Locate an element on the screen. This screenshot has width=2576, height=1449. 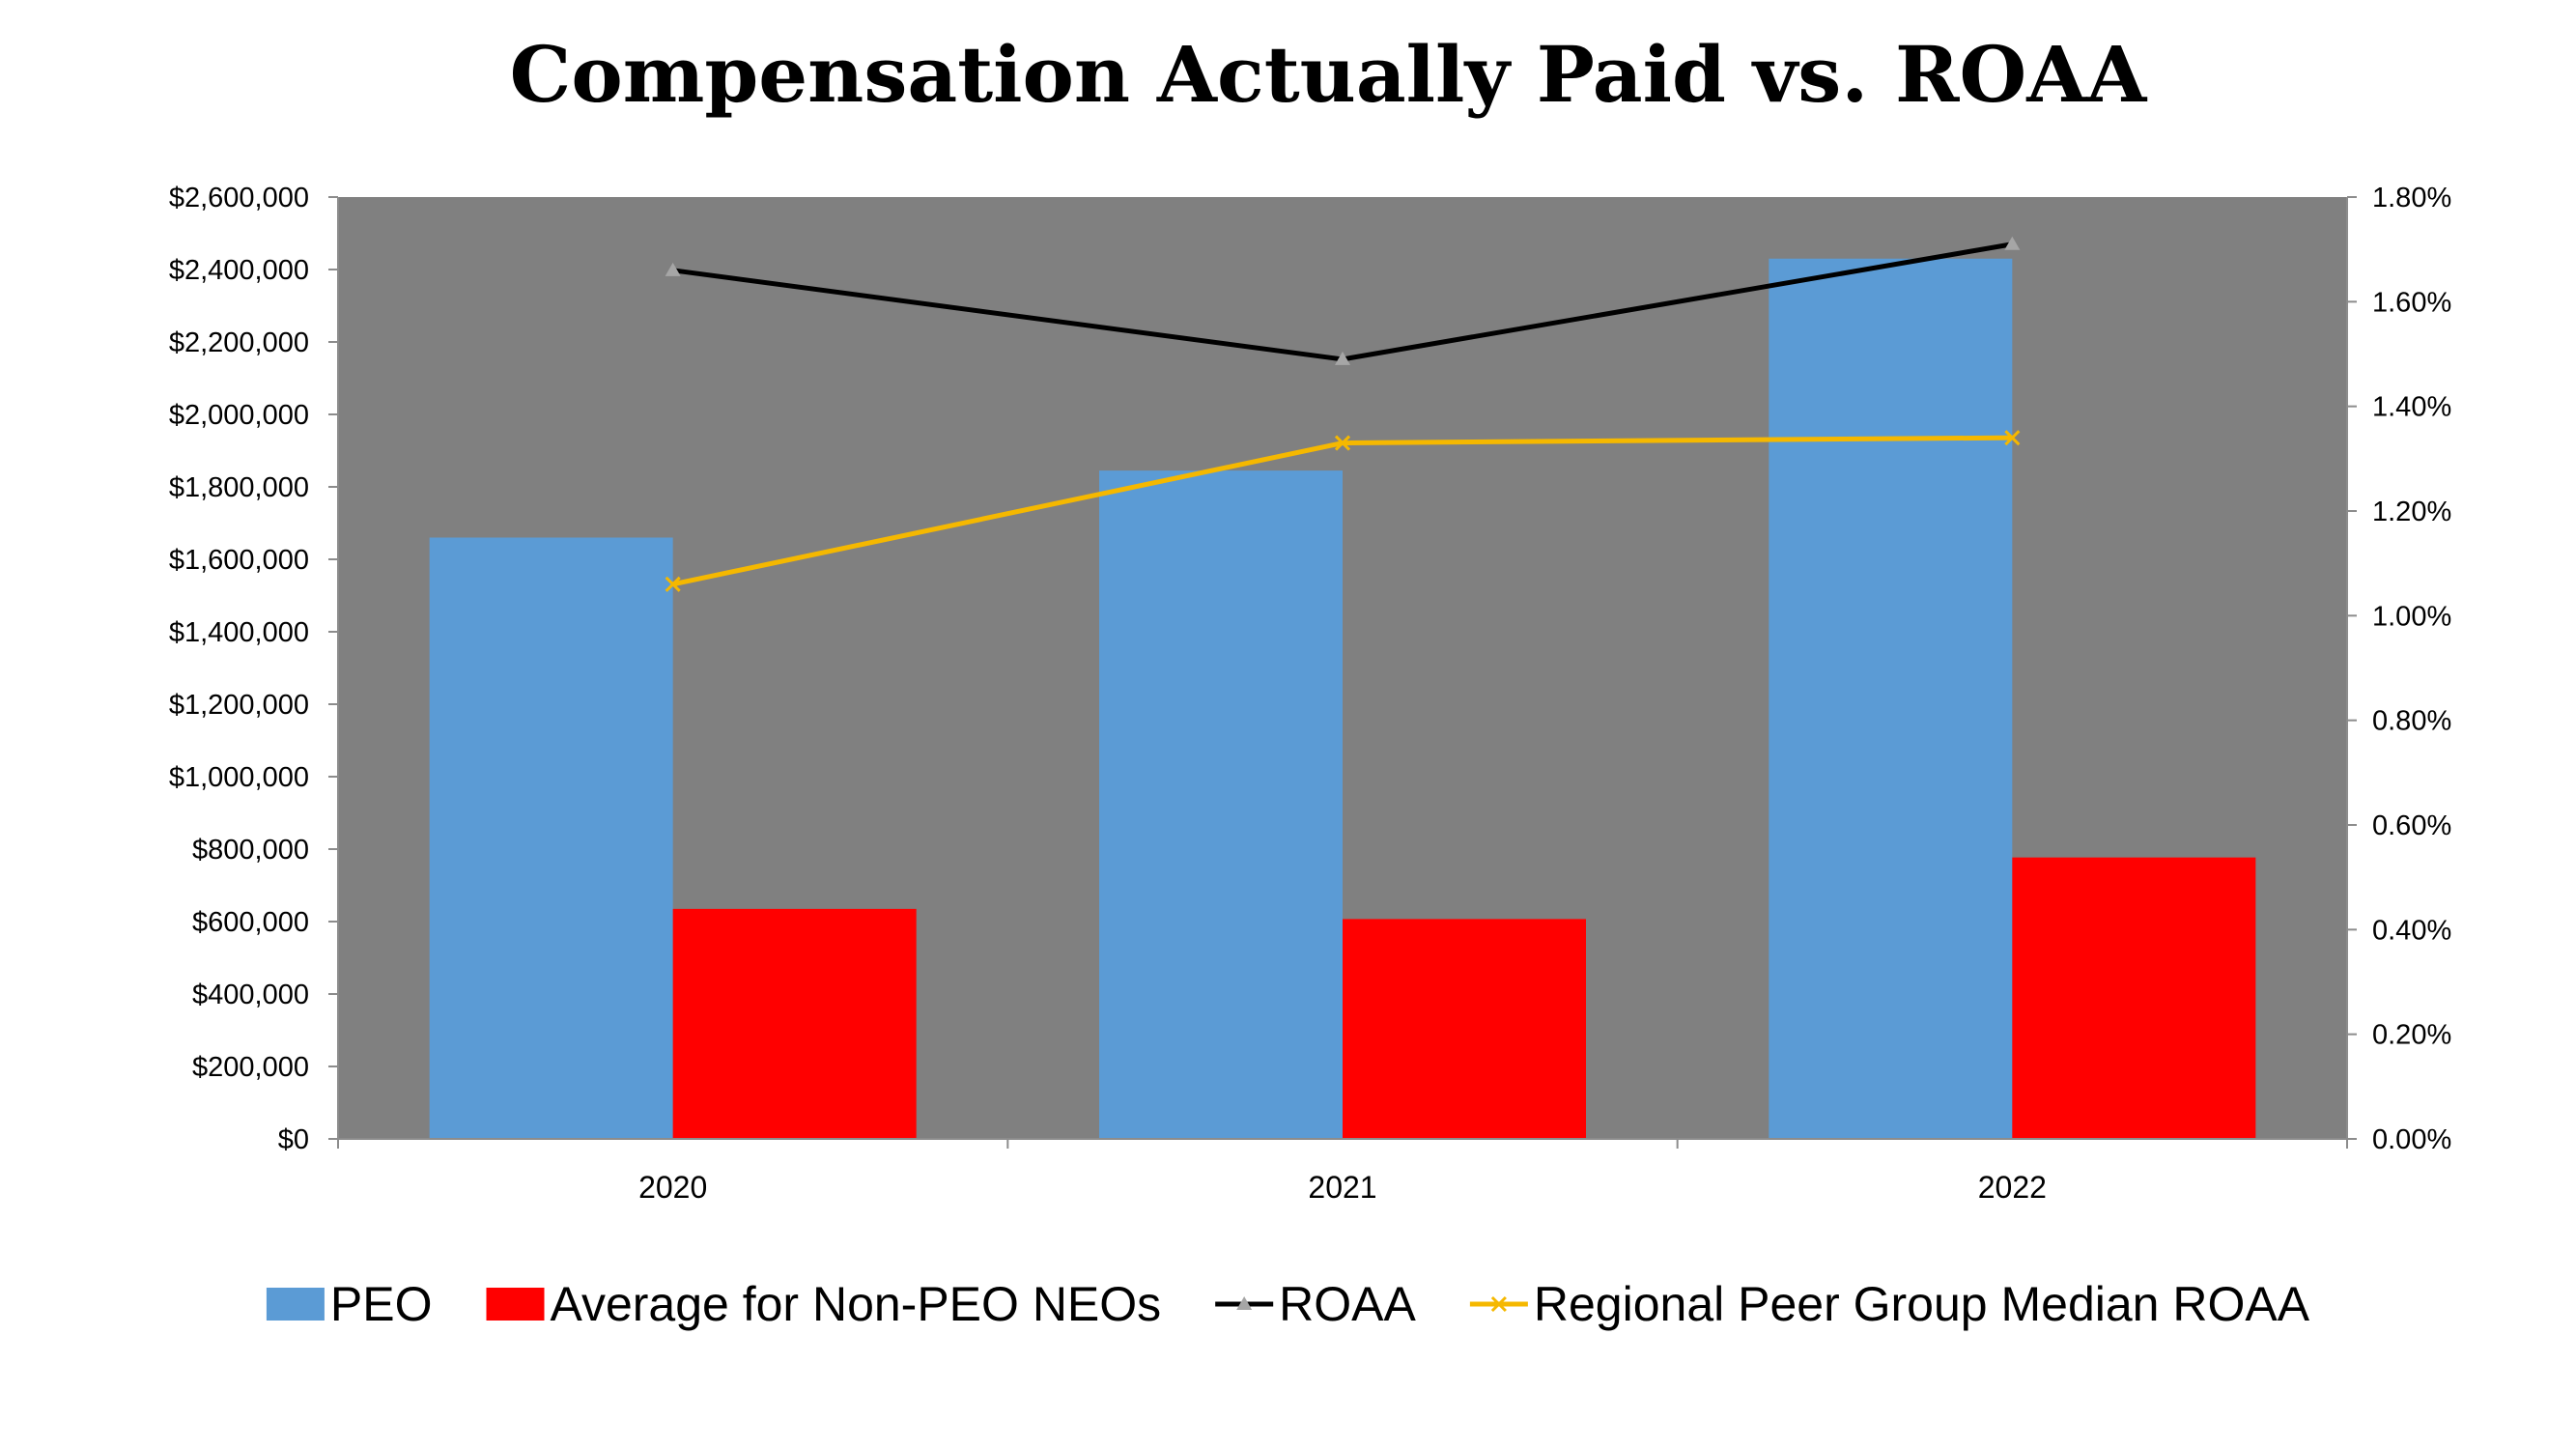
legend-item-roaa: ROAA is located at coordinates (1316, 1304).